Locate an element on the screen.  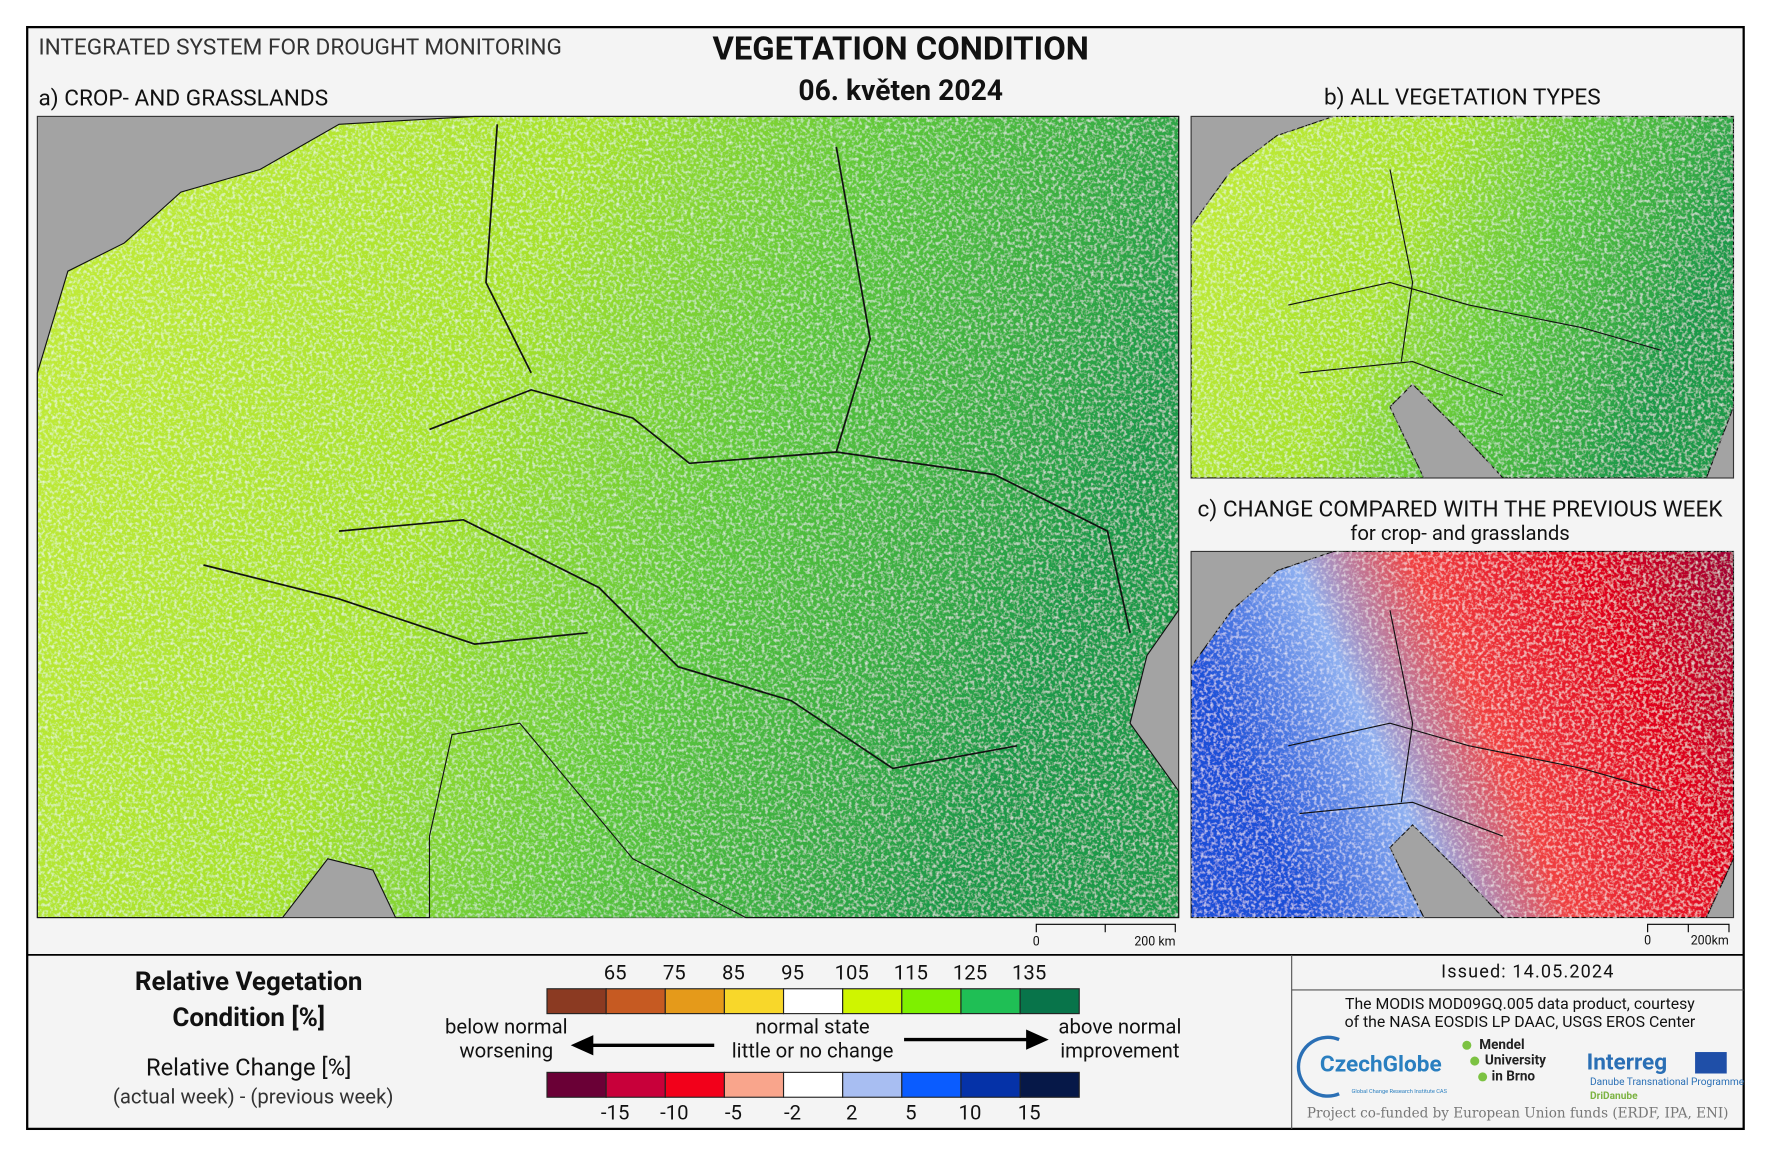
legend-title: Condition [%] is located at coordinates (248, 1018).